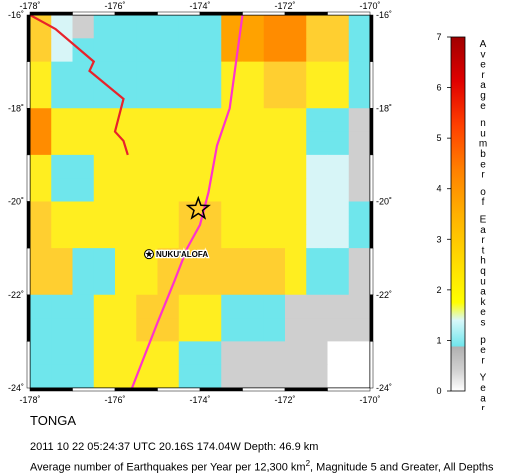  I want to click on colorbar-tick-label: 7, so click(438, 37).